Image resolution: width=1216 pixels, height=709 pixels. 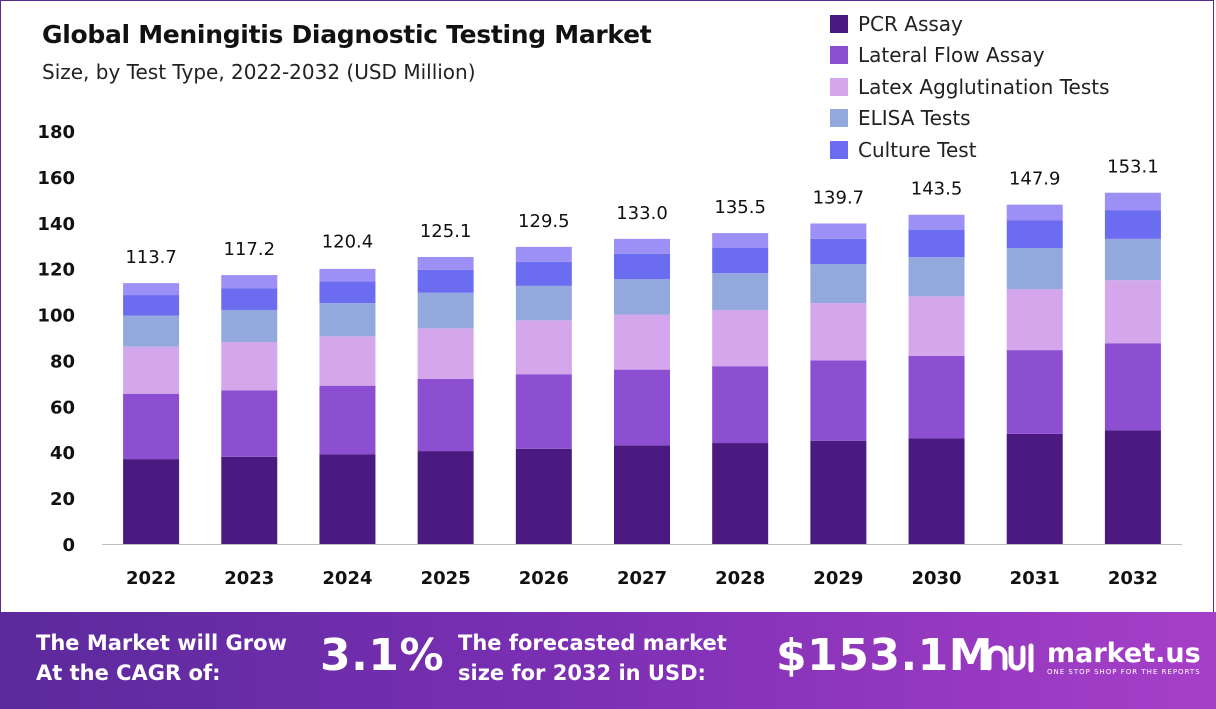 I want to click on bar-segment-6-2025, so click(x=445, y=263).